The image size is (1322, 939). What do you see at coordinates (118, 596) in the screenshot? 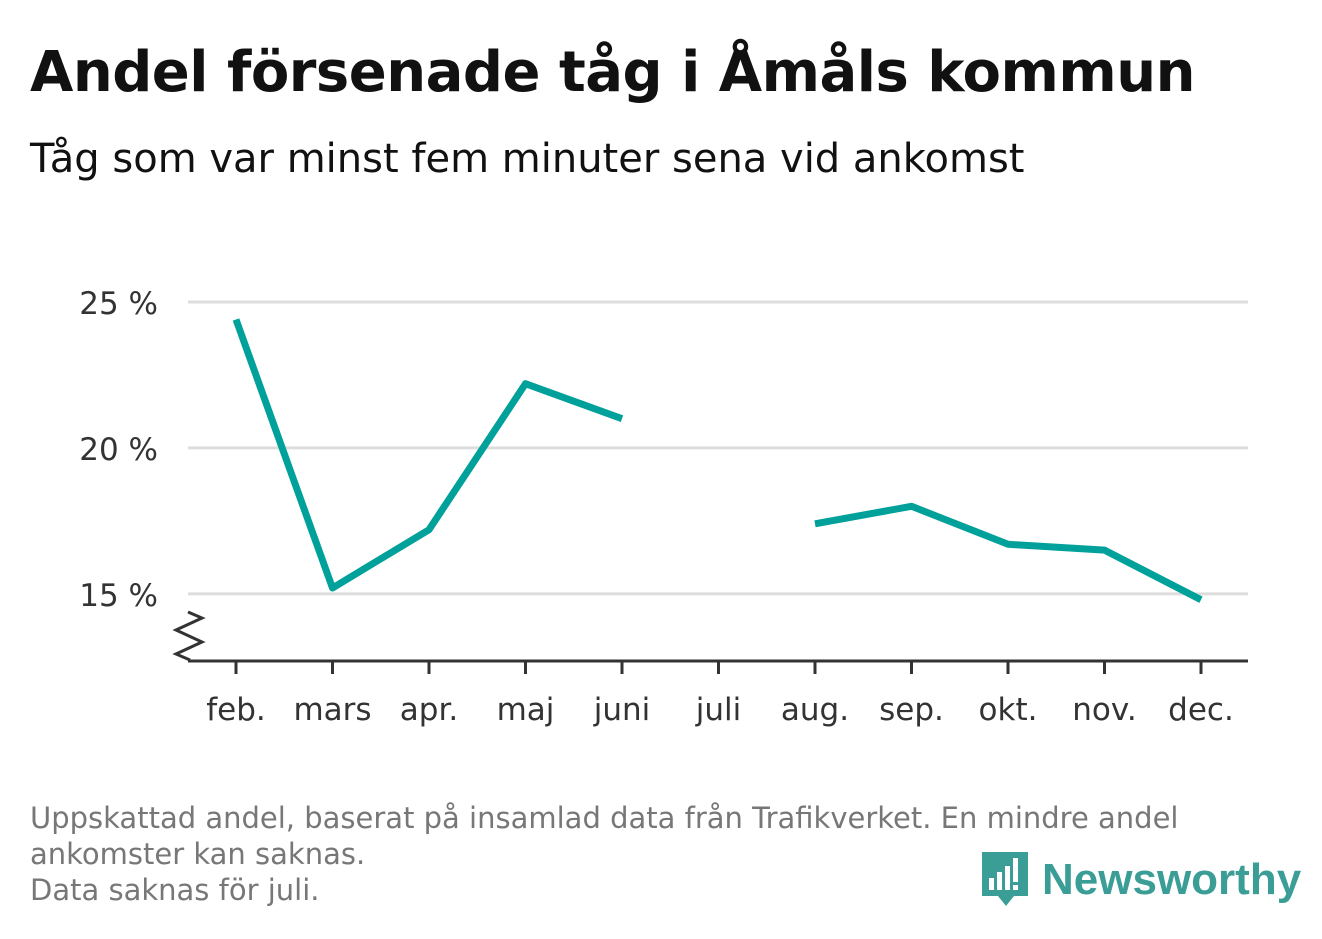
I see `y-tick-label: 15 %` at bounding box center [118, 596].